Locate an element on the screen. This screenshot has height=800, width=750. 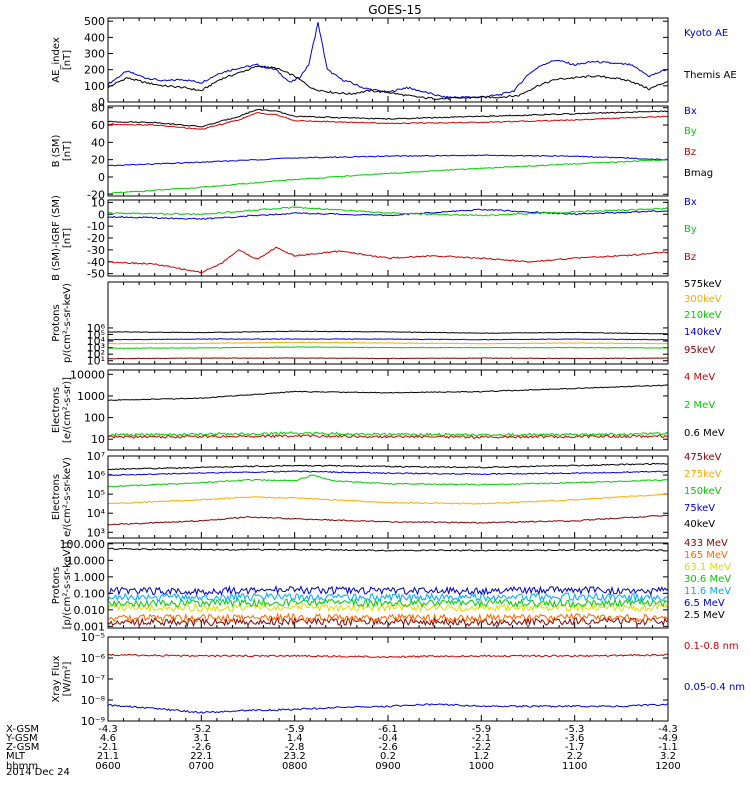
y-tick-label: -10 is located at coordinates (96, 226).